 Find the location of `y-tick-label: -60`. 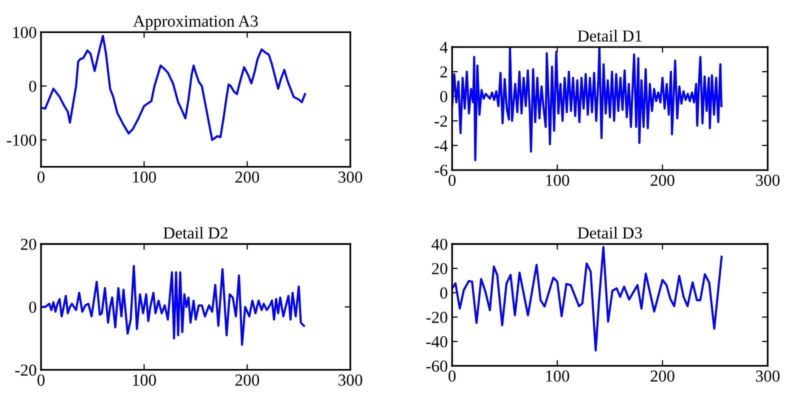

y-tick-label: -60 is located at coordinates (437, 366).